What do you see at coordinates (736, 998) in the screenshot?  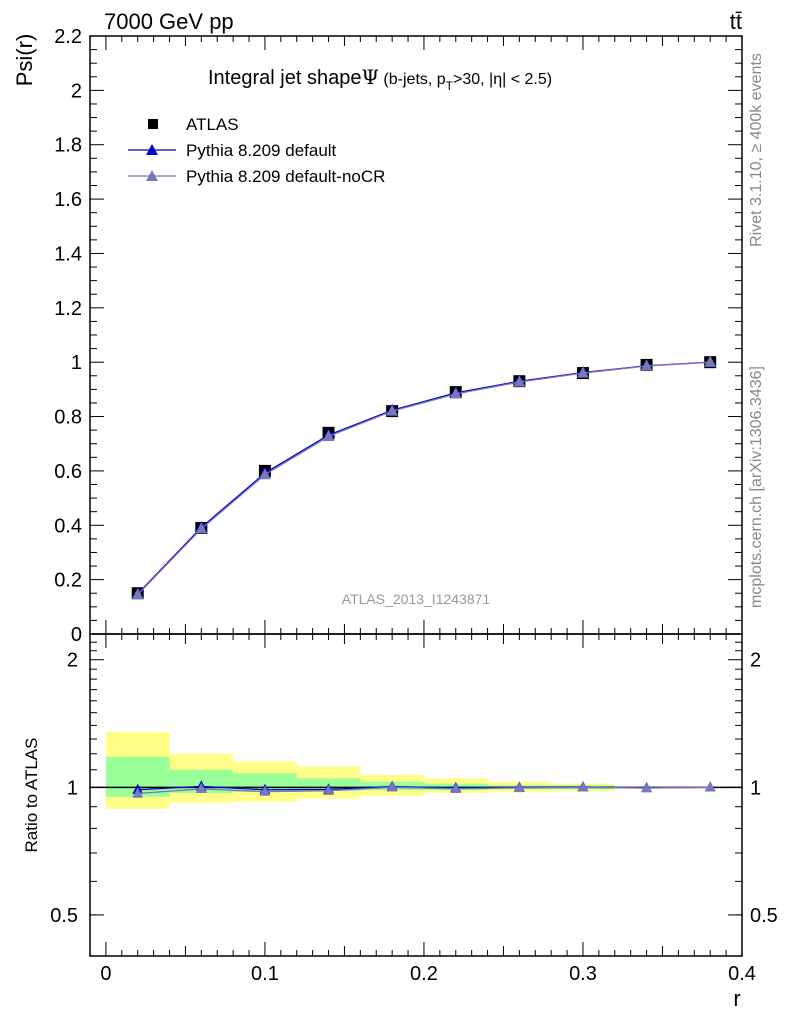 I see `x-axis-label: r` at bounding box center [736, 998].